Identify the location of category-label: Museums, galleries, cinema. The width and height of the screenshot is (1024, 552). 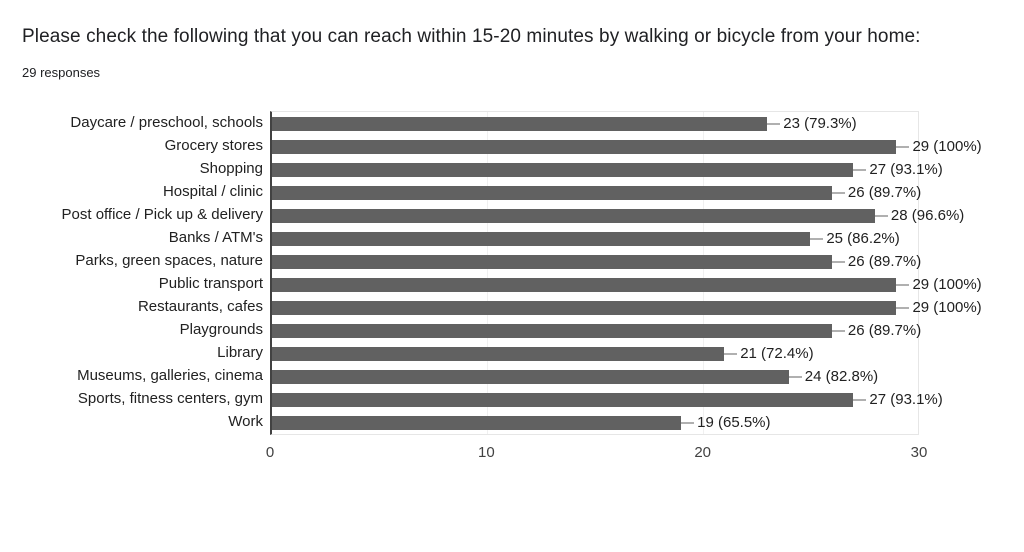
(170, 375).